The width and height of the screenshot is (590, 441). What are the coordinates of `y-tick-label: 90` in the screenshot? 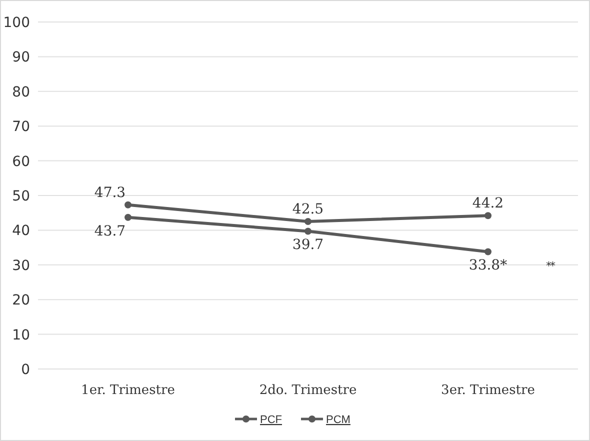 It's located at (21, 58).